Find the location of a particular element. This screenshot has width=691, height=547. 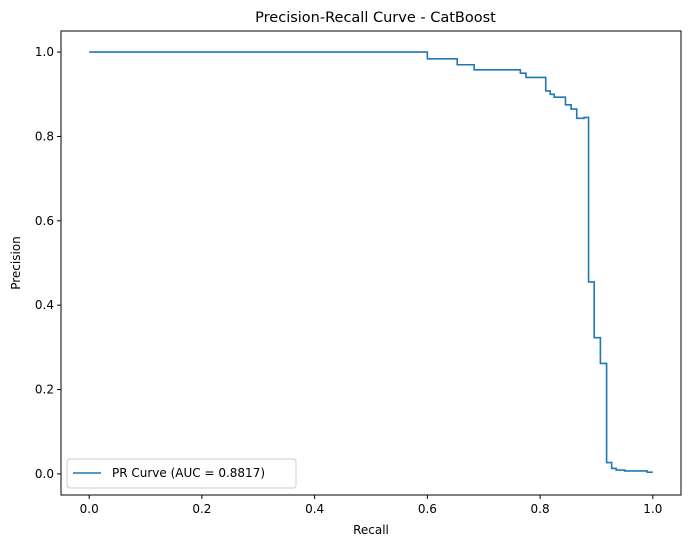

y-tick-label: 0.4 is located at coordinates (44, 305).